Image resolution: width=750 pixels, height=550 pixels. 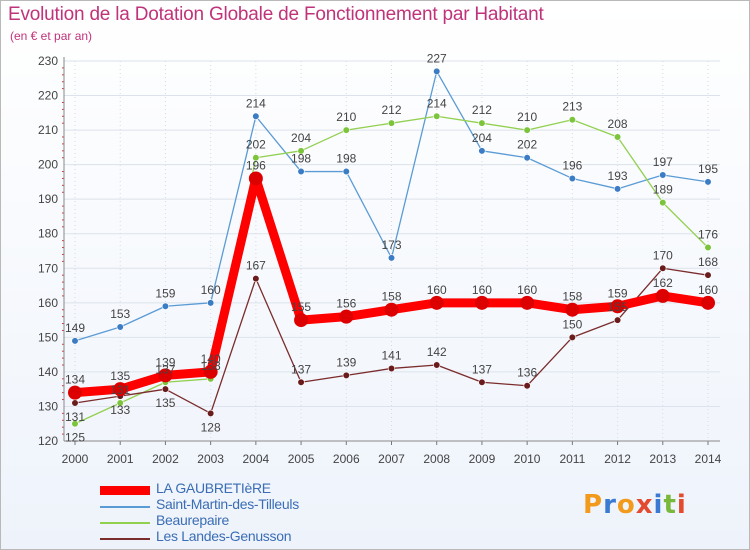 I want to click on data-label-saint-martin-des-tilleuls: 173, so click(x=391, y=245).